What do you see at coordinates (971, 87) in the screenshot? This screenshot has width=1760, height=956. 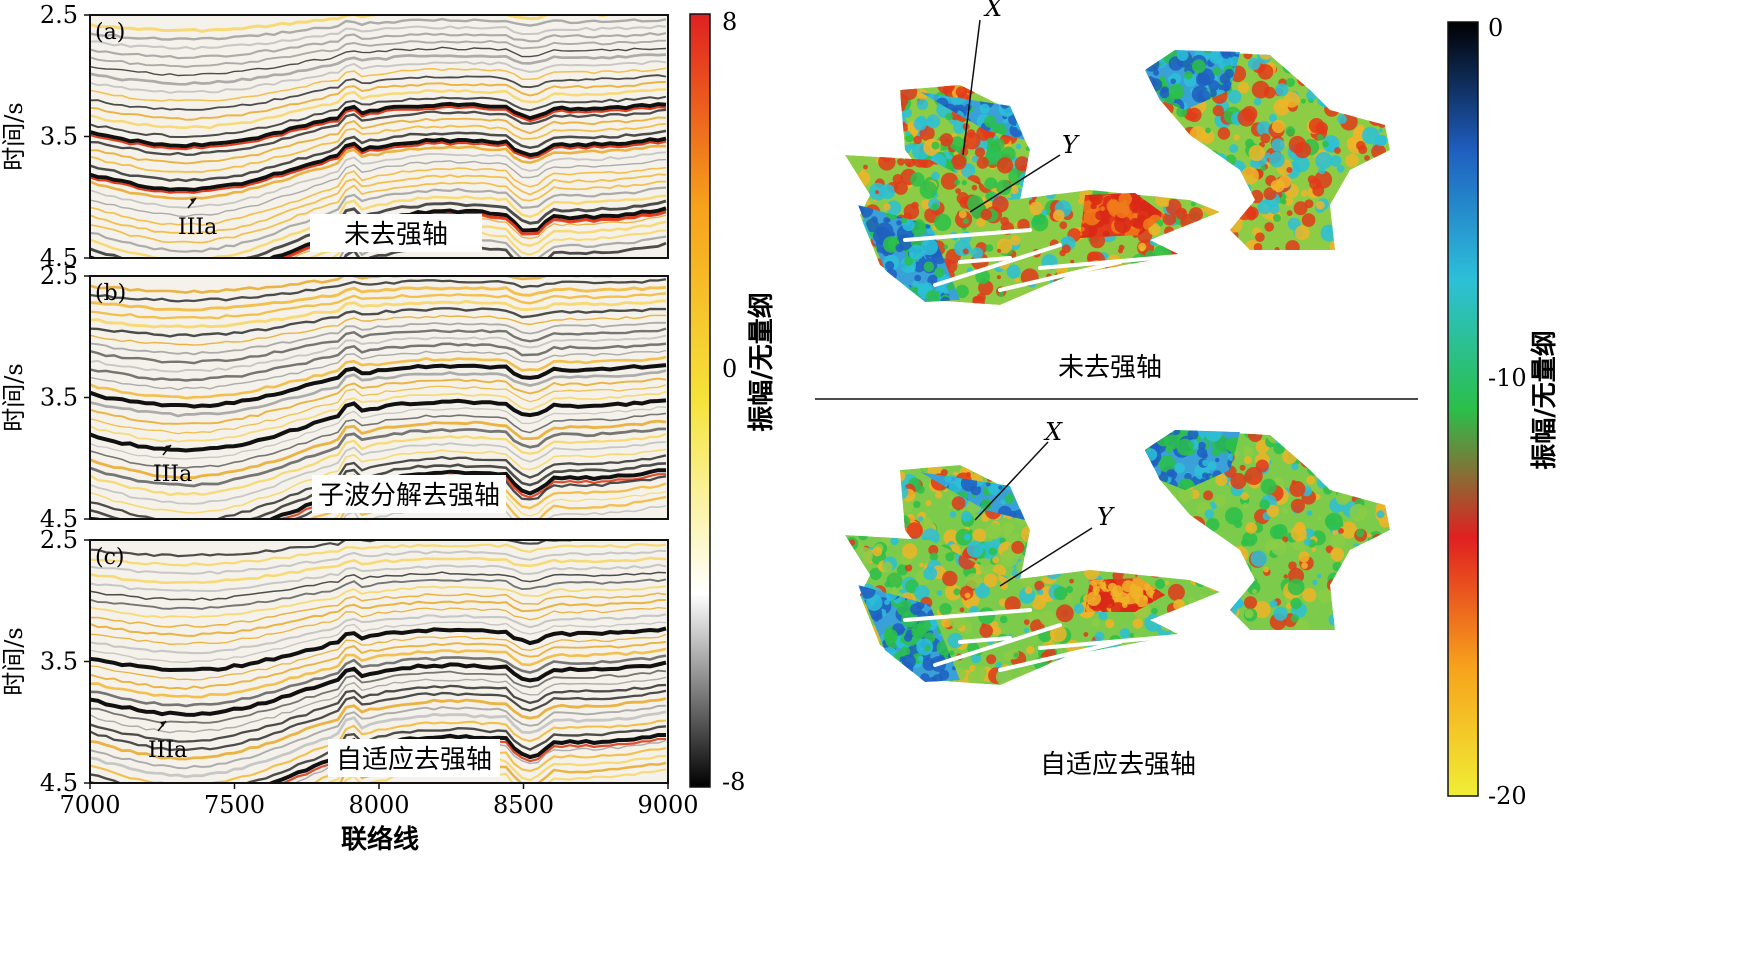 I see `leader-x` at bounding box center [971, 87].